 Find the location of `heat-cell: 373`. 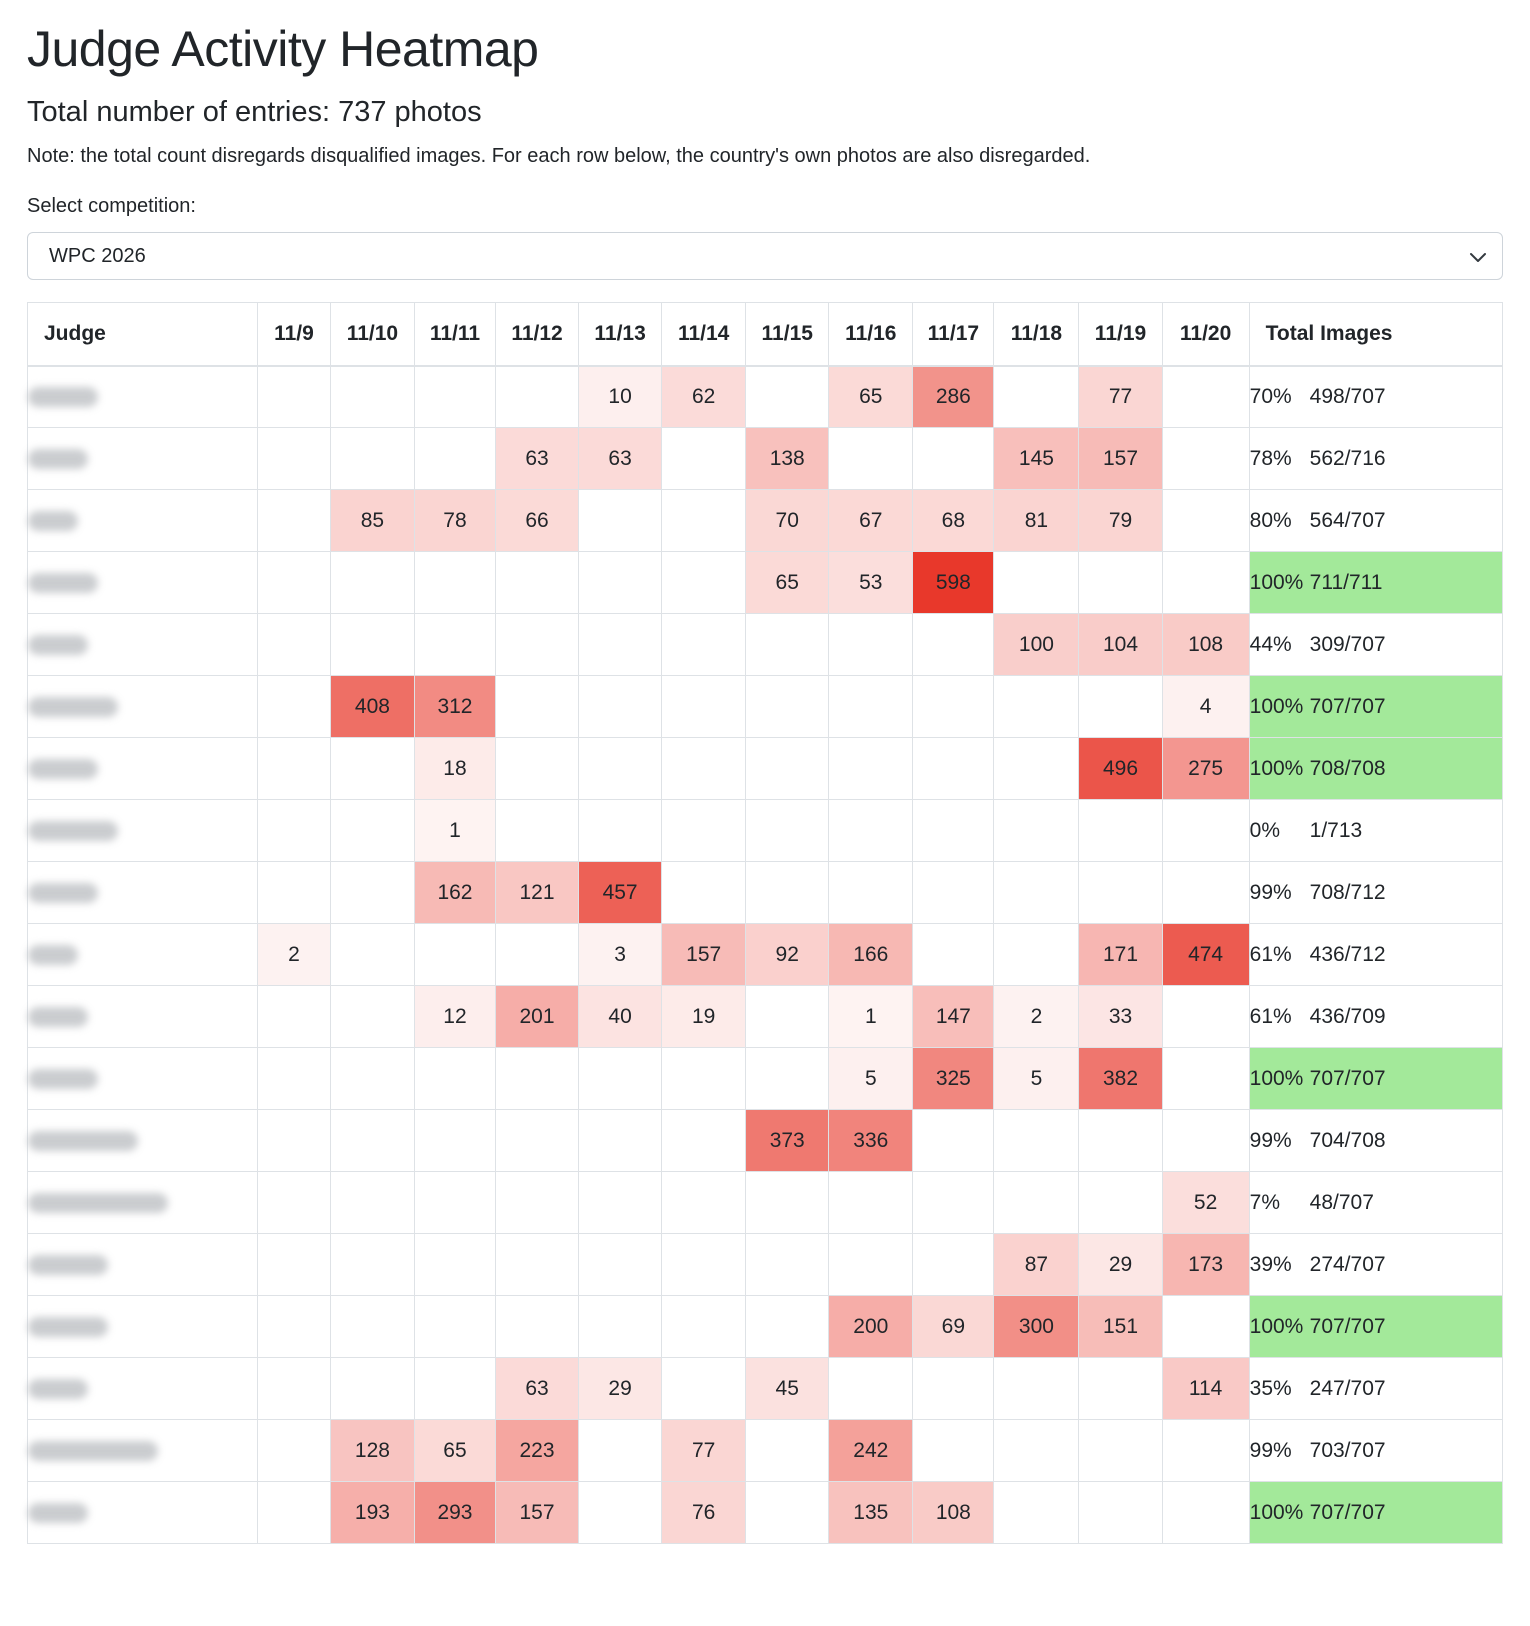

heat-cell: 373 is located at coordinates (787, 1140).